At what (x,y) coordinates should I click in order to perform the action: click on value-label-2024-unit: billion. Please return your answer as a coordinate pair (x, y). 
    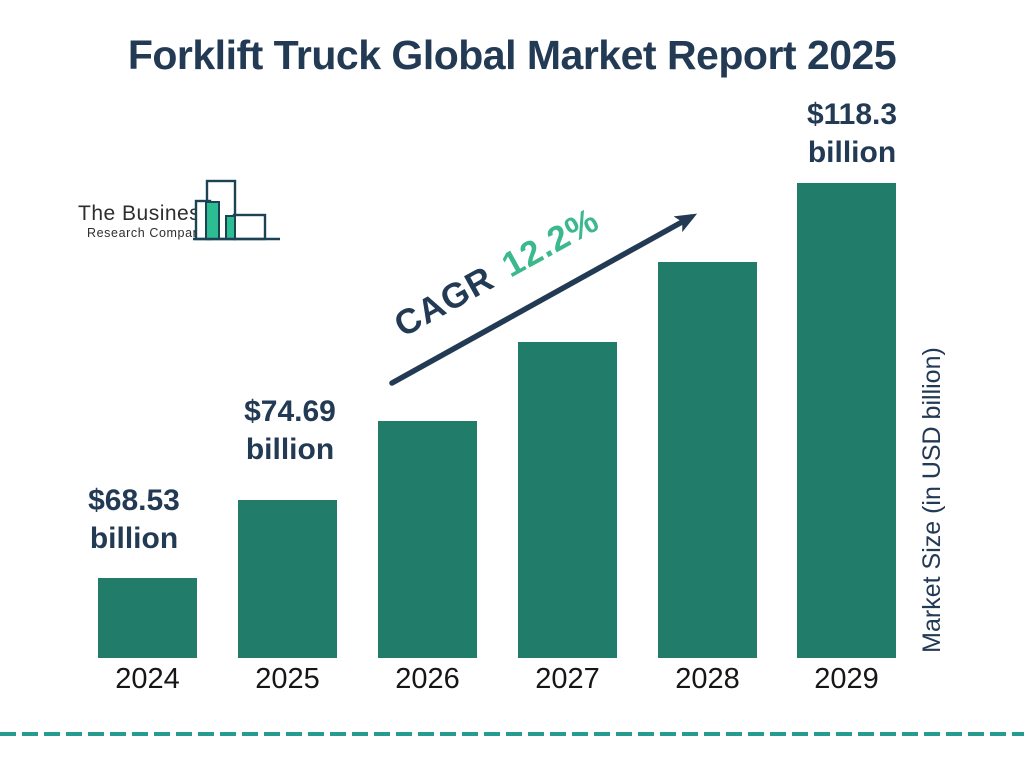
    Looking at the image, I should click on (134, 538).